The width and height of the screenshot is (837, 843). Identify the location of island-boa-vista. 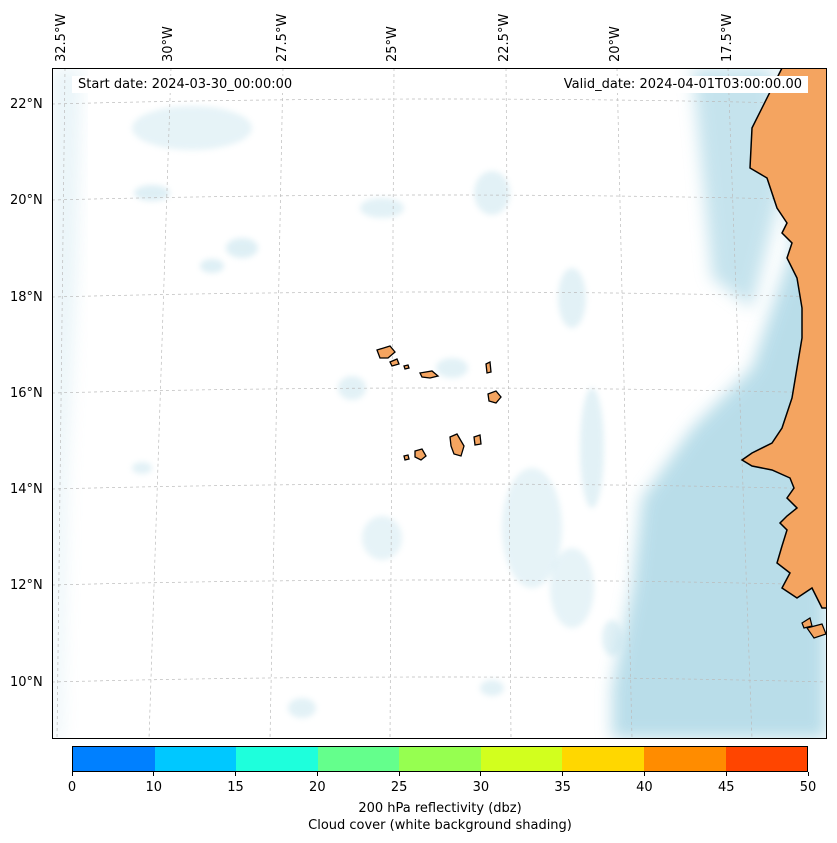
(494, 397).